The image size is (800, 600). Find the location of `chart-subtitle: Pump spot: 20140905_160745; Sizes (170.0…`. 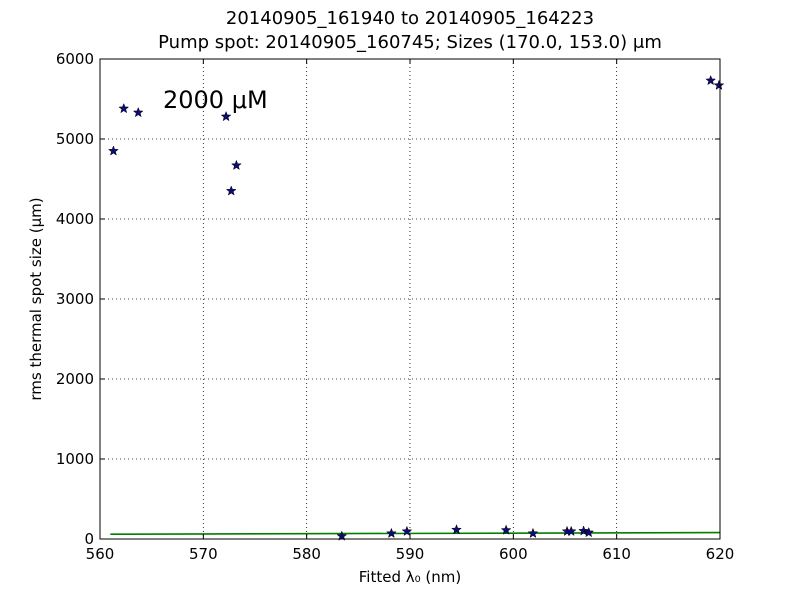

chart-subtitle: Pump spot: 20140905_160745; Sizes (170.0… is located at coordinates (410, 42).